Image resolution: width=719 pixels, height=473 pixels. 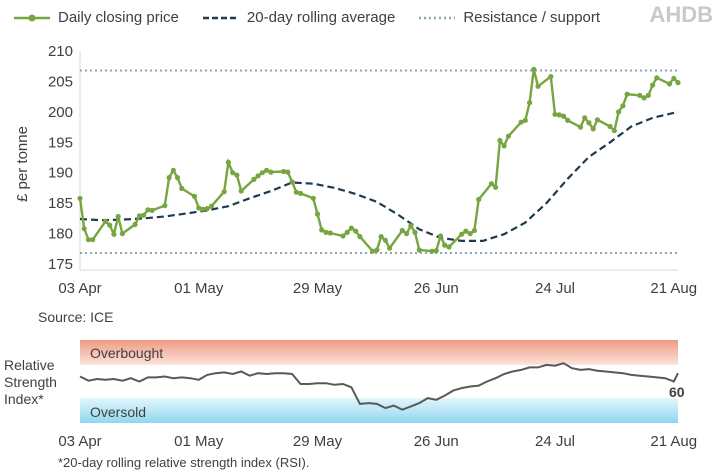 What do you see at coordinates (60, 203) in the screenshot?
I see `price-y-tick-label: 185` at bounding box center [60, 203].